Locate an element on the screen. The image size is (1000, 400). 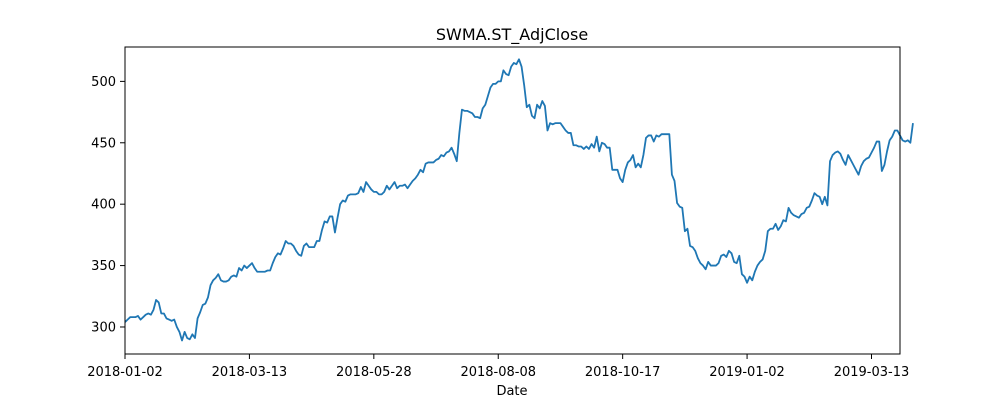
y-tick-label: 450 is located at coordinates (103, 143).